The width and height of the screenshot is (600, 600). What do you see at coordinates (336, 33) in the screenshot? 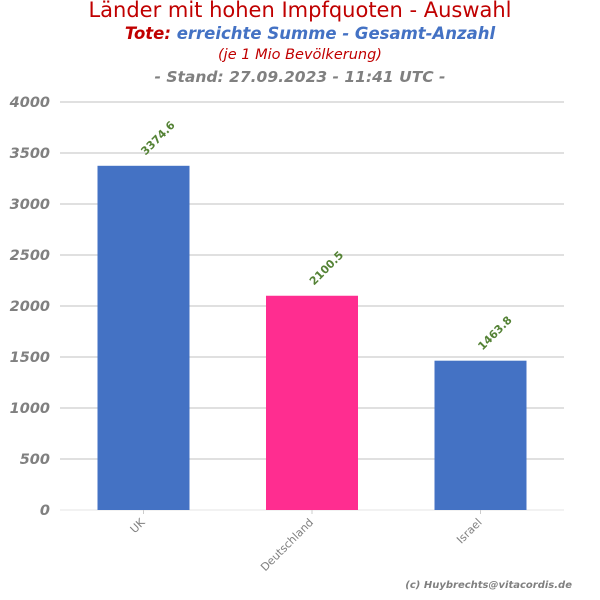
I see `subtitle-main: erreichte Summe - Gesamt-Anzahl` at bounding box center [336, 33].